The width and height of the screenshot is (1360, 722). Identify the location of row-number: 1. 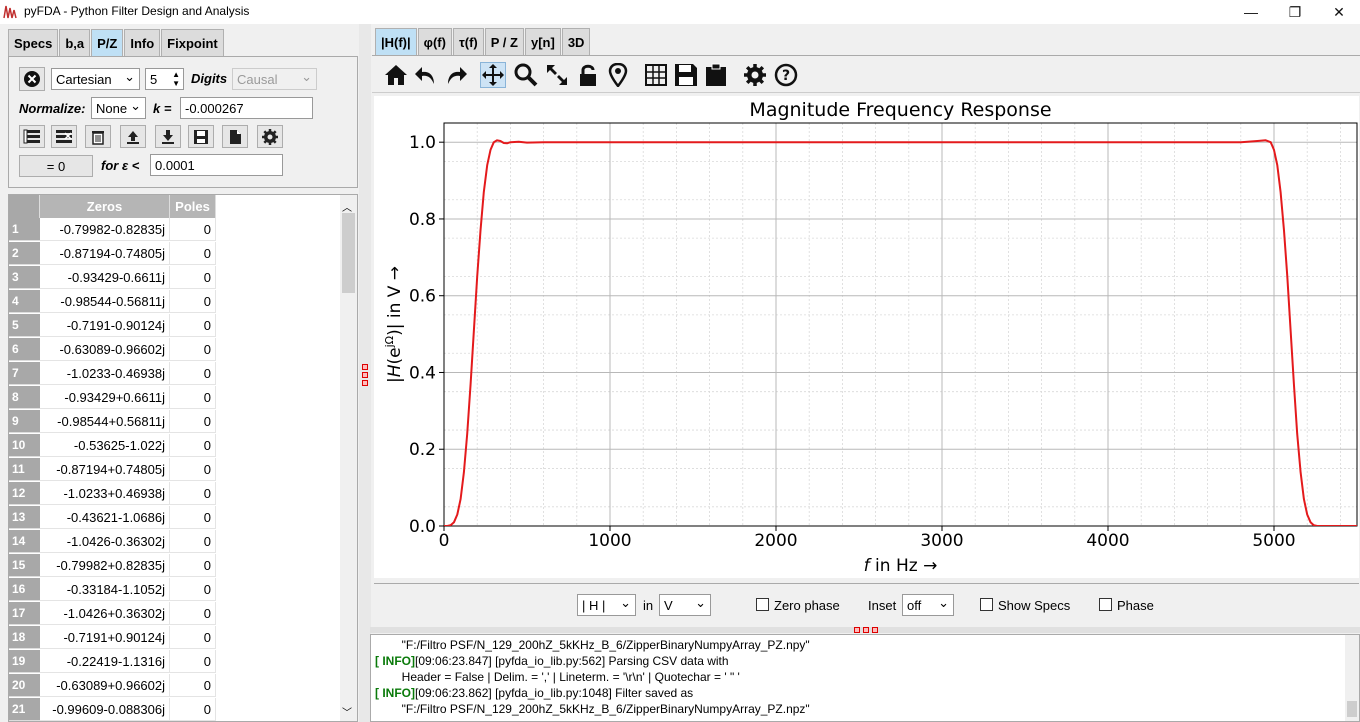
(24, 229).